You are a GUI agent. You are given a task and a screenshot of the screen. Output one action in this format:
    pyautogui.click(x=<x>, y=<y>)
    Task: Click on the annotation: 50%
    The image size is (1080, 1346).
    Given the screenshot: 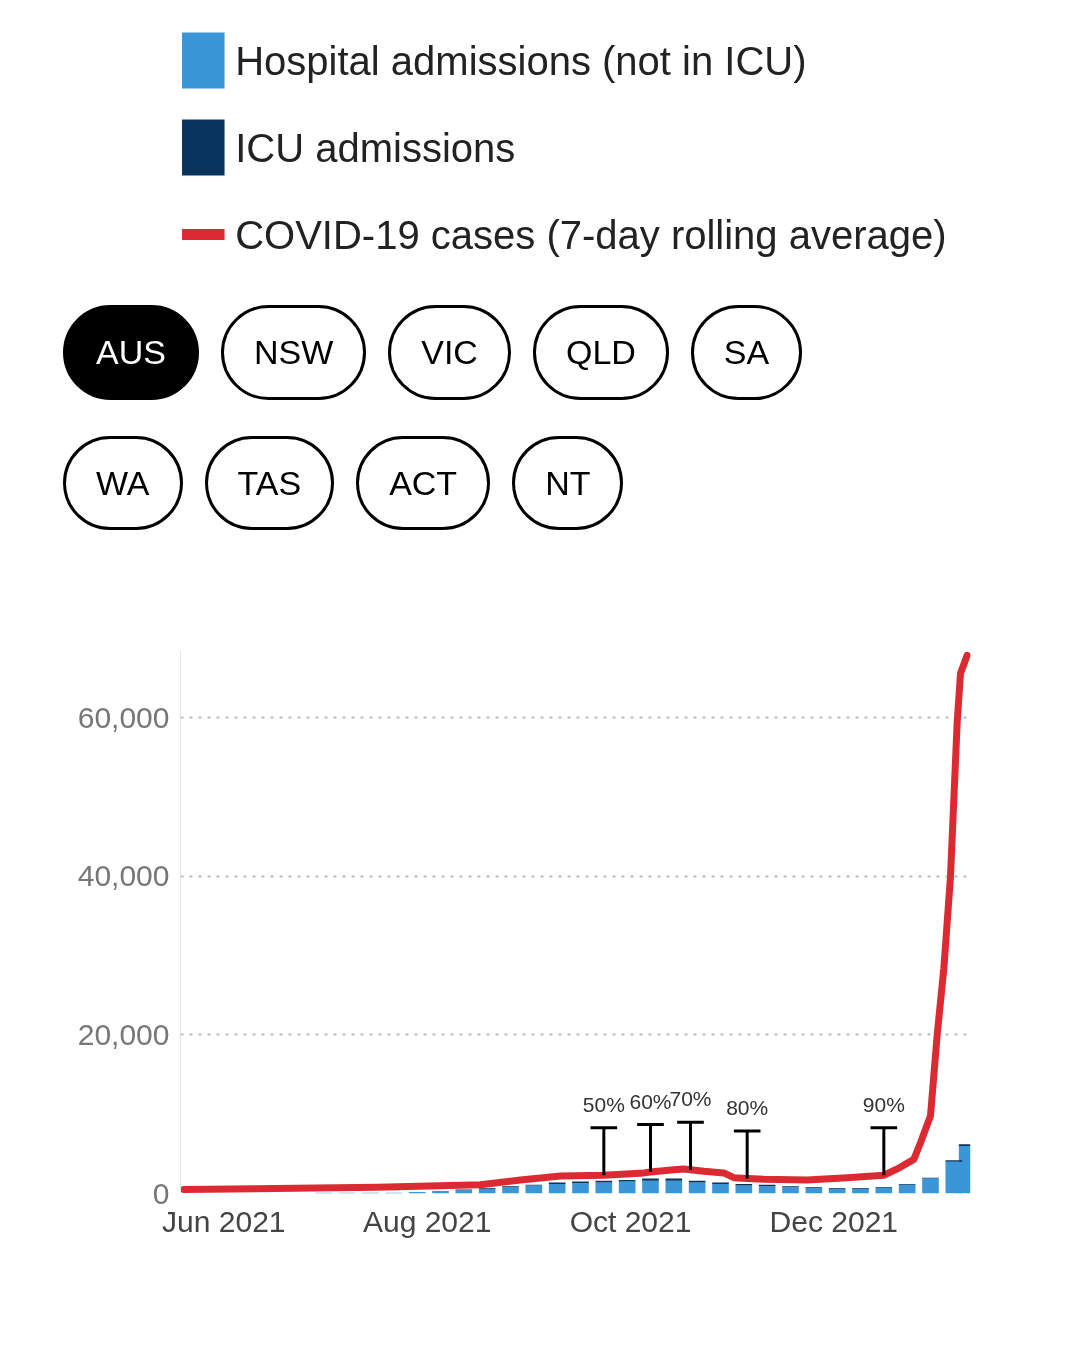 What is the action you would take?
    pyautogui.click(x=603, y=1104)
    